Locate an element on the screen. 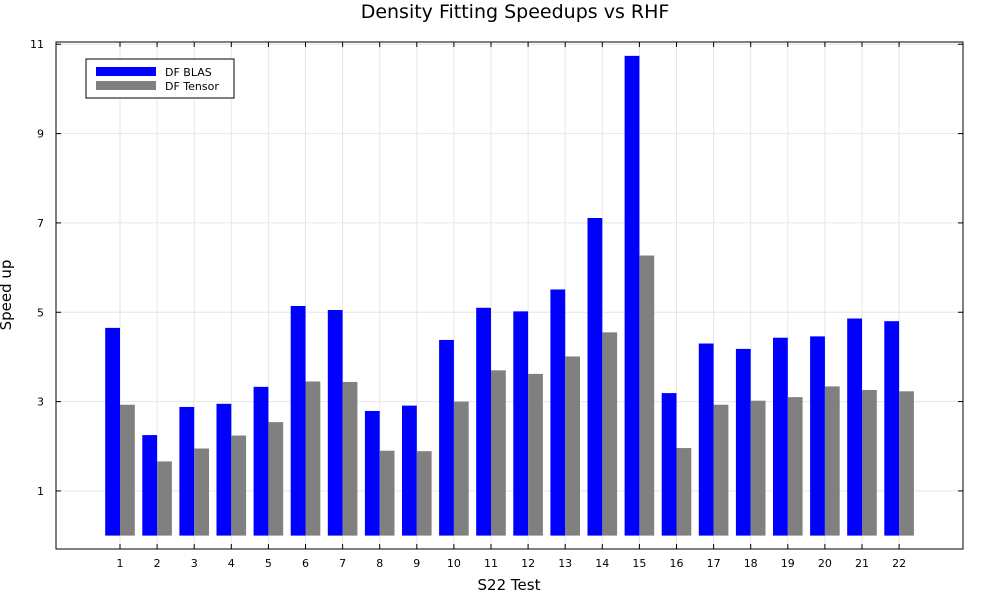 Image resolution: width=1000 pixels, height=600 pixels. x-tick-label: 1 is located at coordinates (120, 563).